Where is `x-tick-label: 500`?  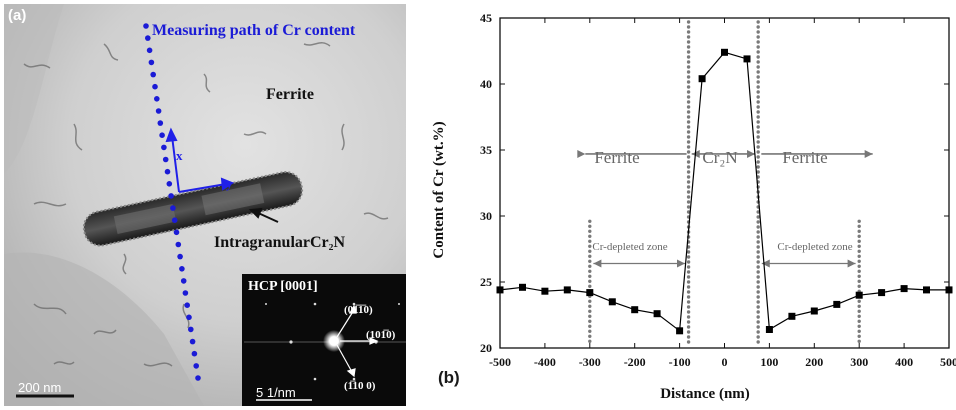
x-tick-label: 500 is located at coordinates (948, 362).